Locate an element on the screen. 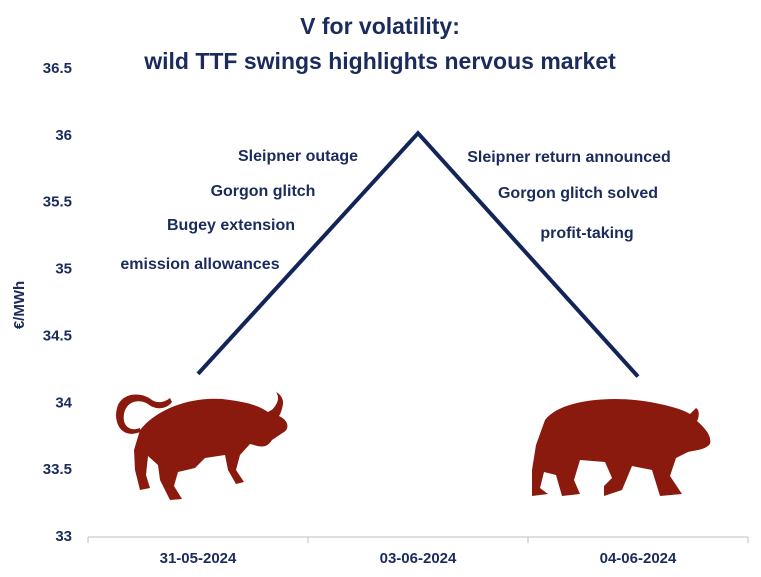 The width and height of the screenshot is (761, 577). y-axis-label: €/MWh is located at coordinates (19, 305).